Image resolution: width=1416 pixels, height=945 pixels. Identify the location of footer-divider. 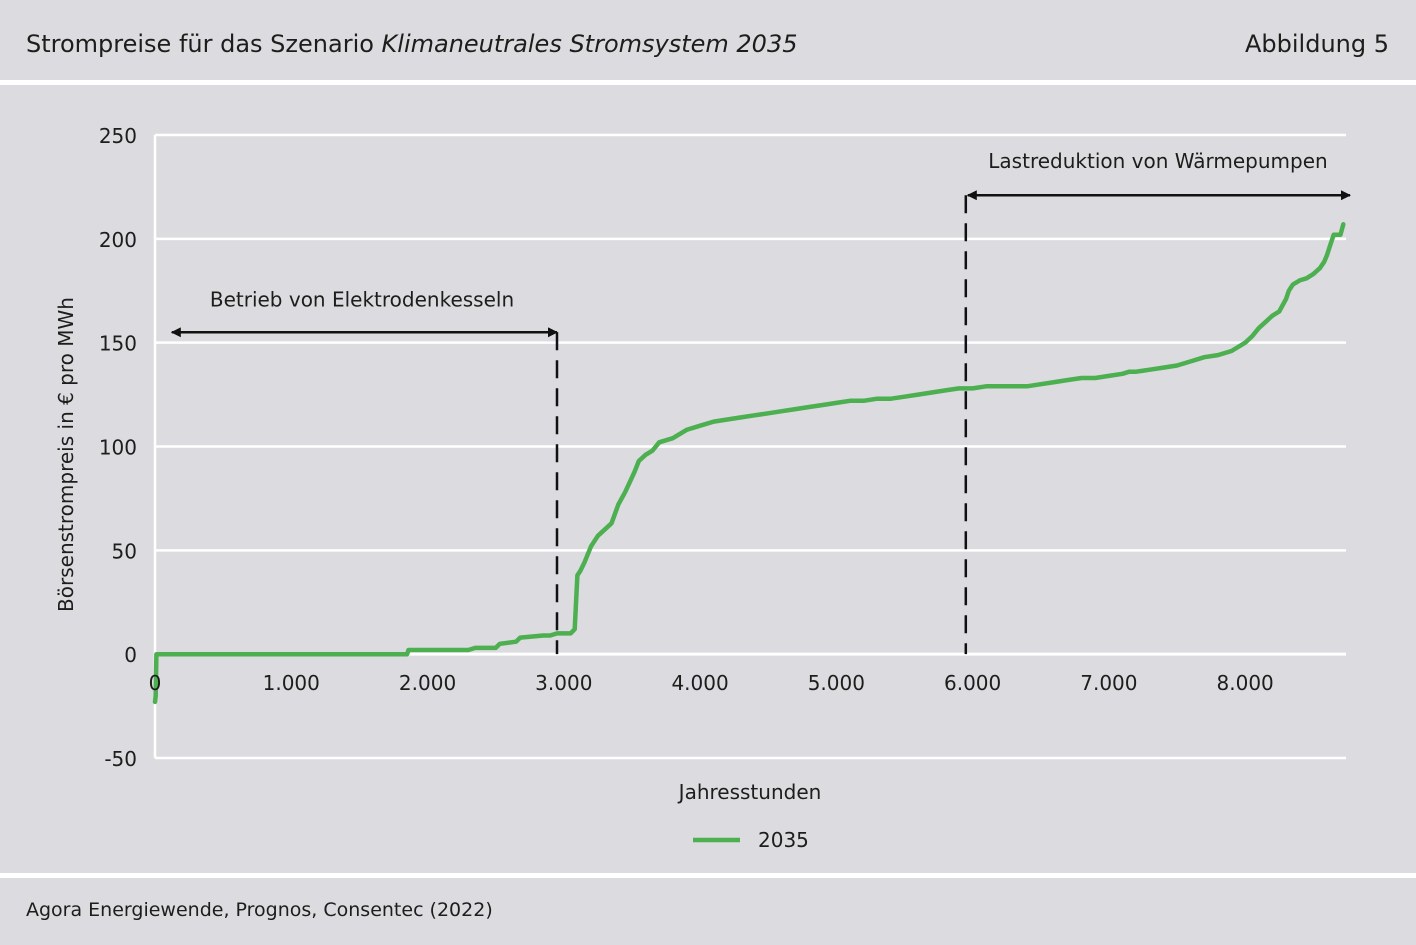
(708, 875).